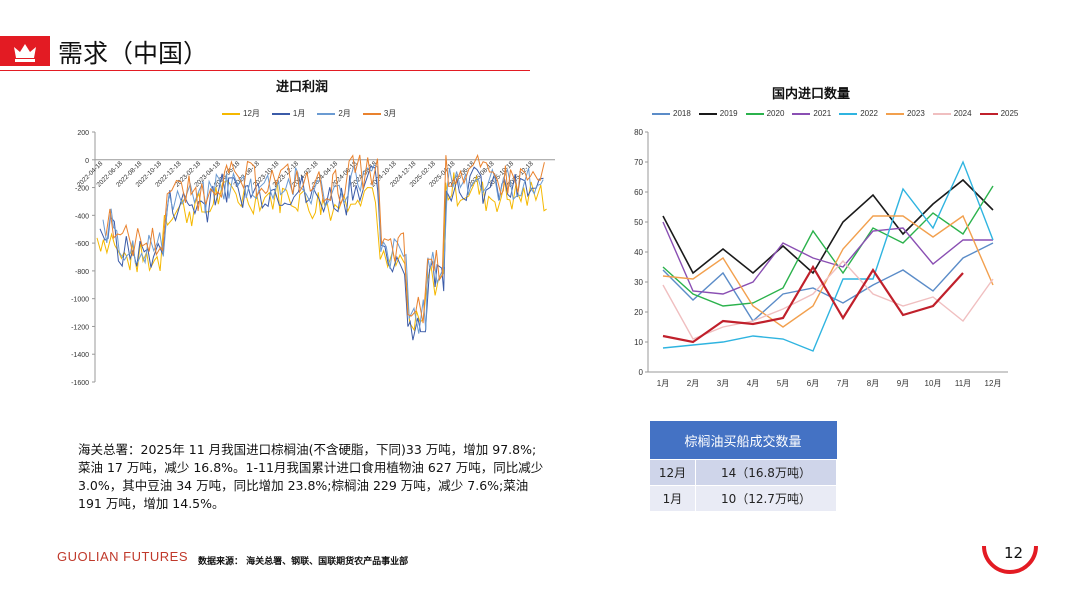  I want to click on series-line-2019, so click(828, 226).